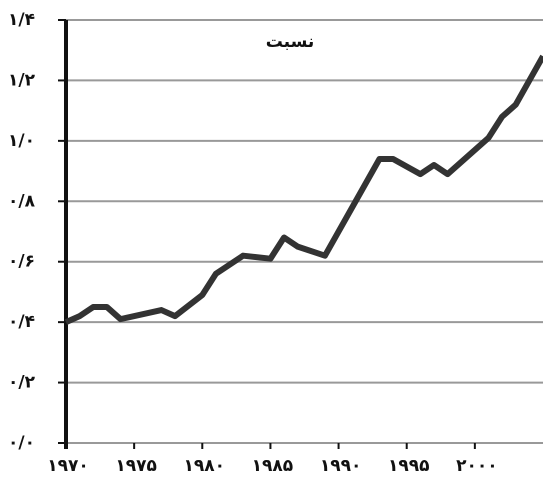 Image resolution: width=543 pixels, height=477 pixels. Describe the element at coordinates (136, 466) in the screenshot. I see `x-tick-label: ۱۹۷۵` at that location.